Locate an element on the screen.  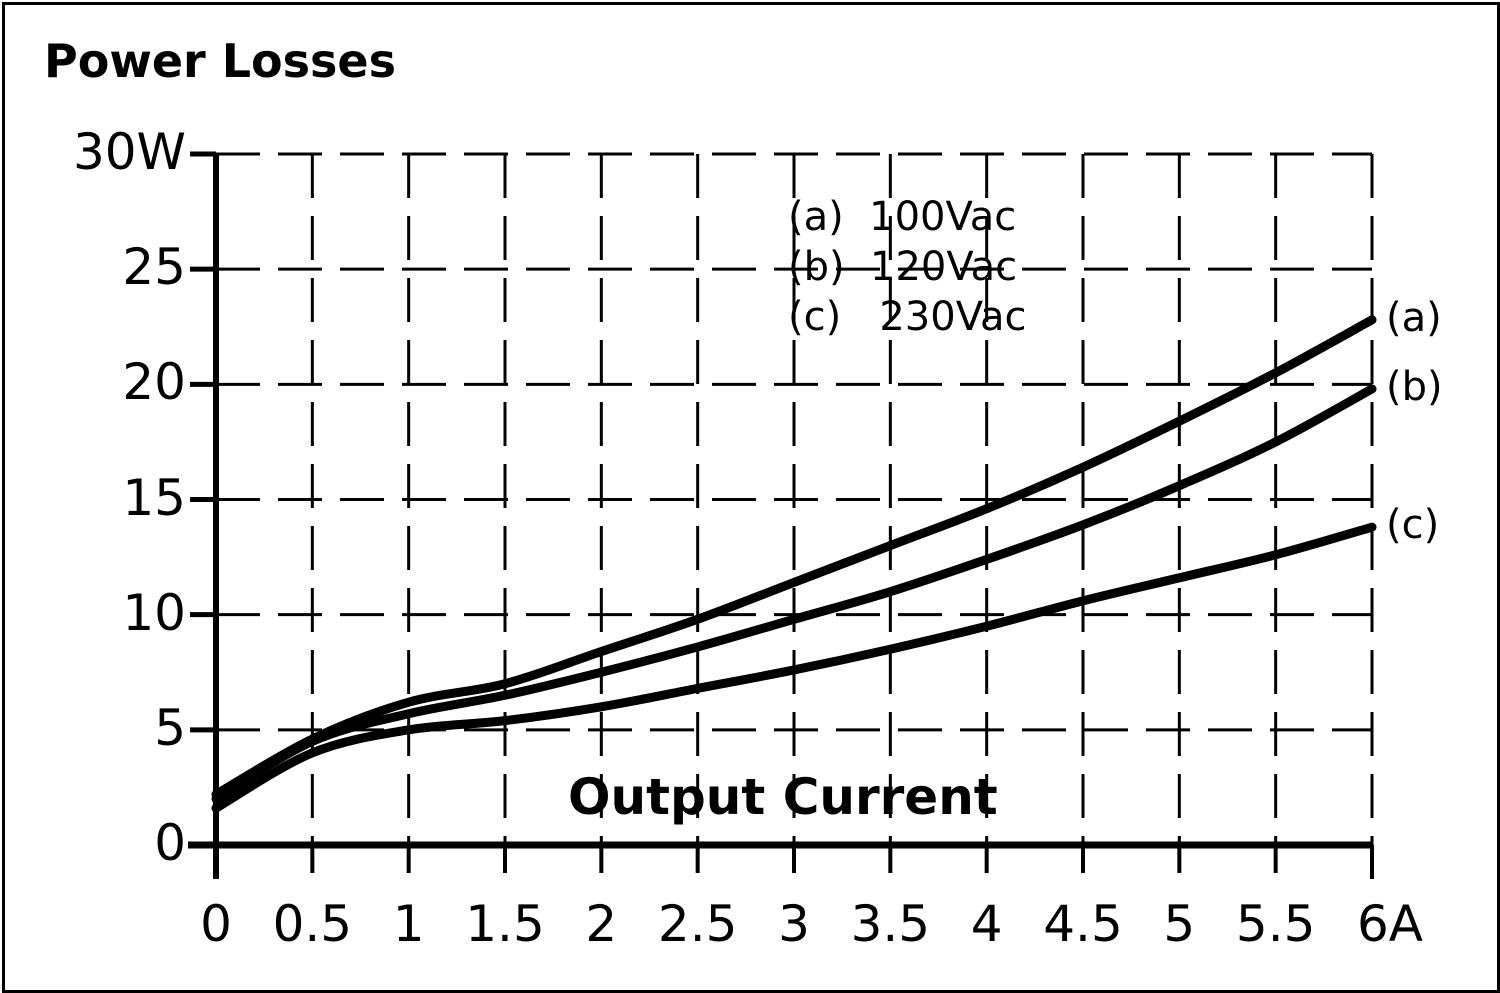
x-tick-label: 0 is located at coordinates (216, 924).